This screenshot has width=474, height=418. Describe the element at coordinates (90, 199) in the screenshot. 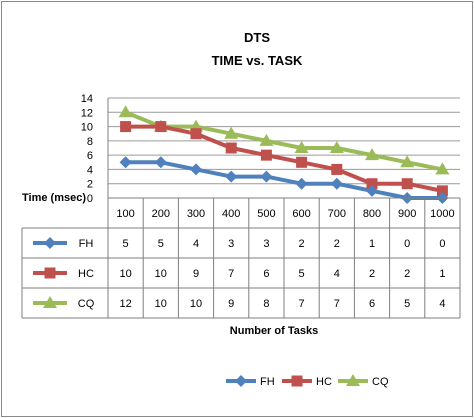

I see `y-tick-label: 0` at that location.